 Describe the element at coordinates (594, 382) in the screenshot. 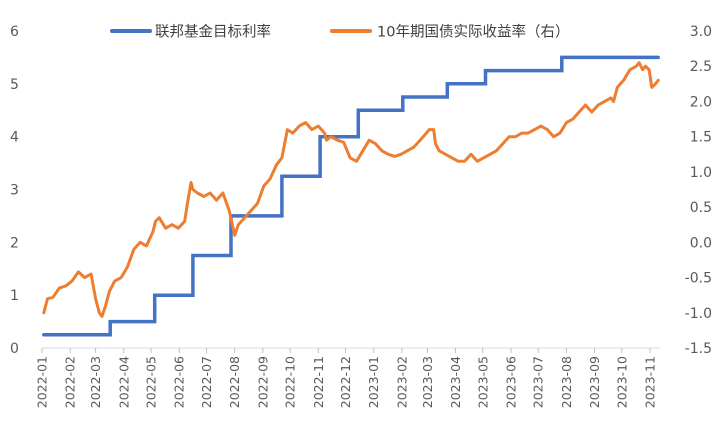

I see `x-tick-label: 2023-09` at that location.